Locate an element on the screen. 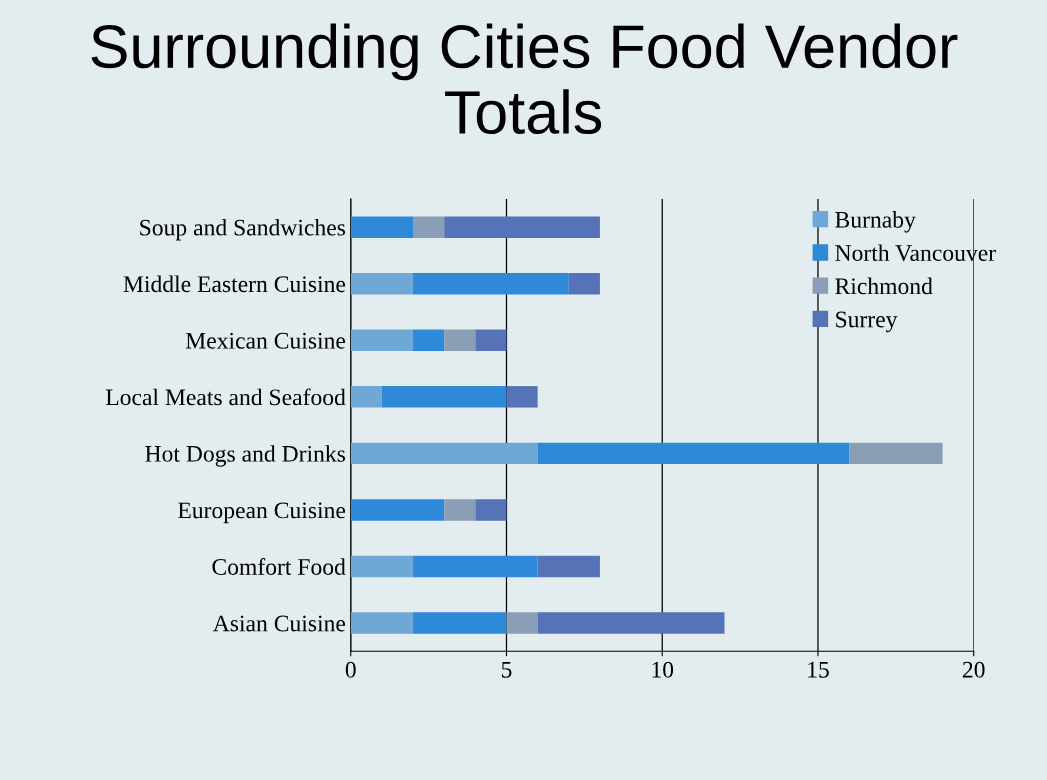 The height and width of the screenshot is (780, 1047). x-tick-label: 5 is located at coordinates (506, 669).